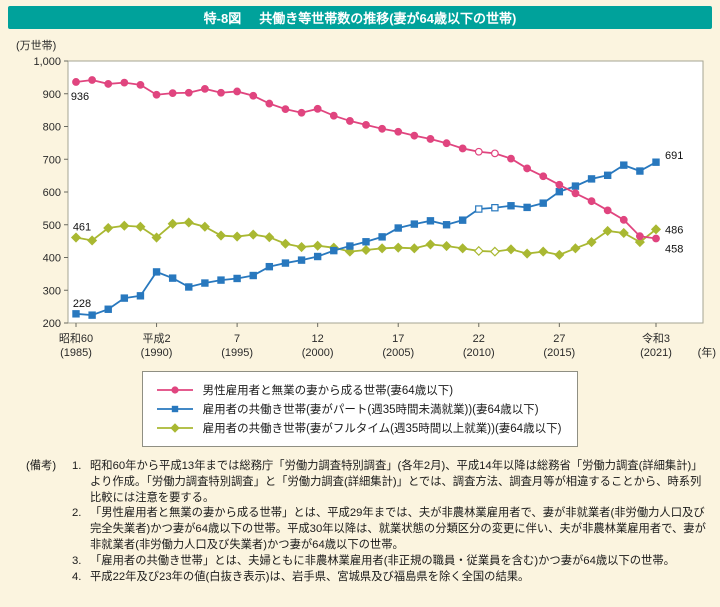 This screenshot has height=607, width=720. What do you see at coordinates (559, 339) in the screenshot?
I see `x-tick-era-label: 27` at bounding box center [559, 339].